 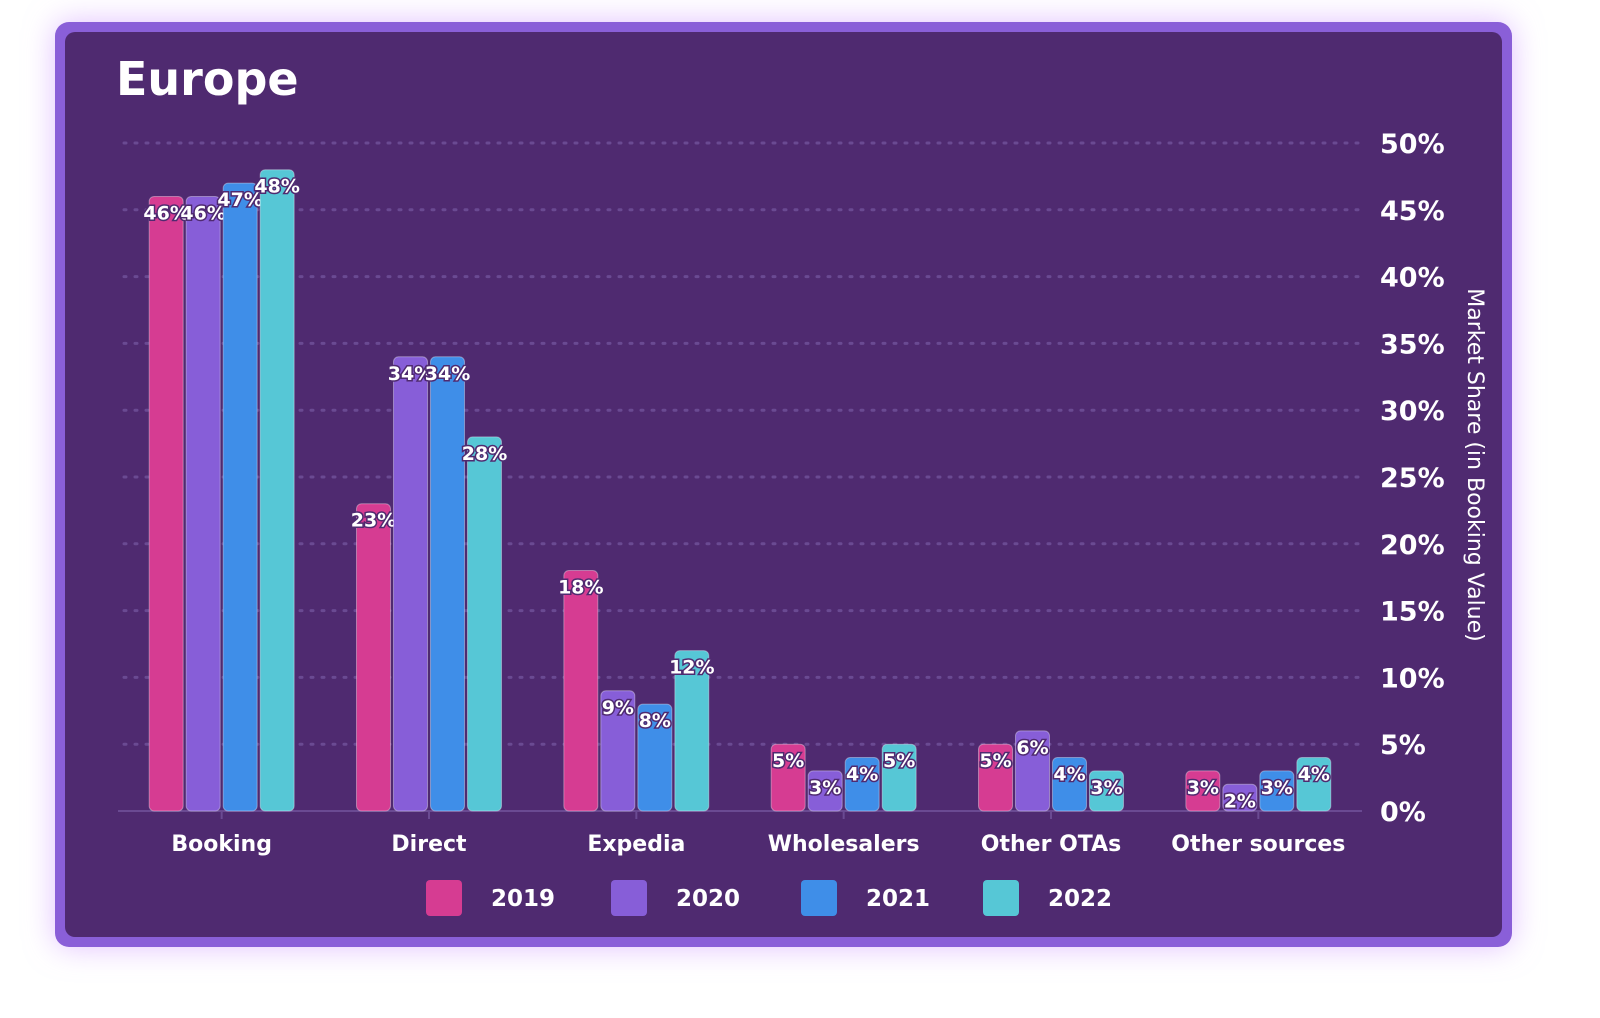 I want to click on data-label: 28%, so click(x=484, y=454).